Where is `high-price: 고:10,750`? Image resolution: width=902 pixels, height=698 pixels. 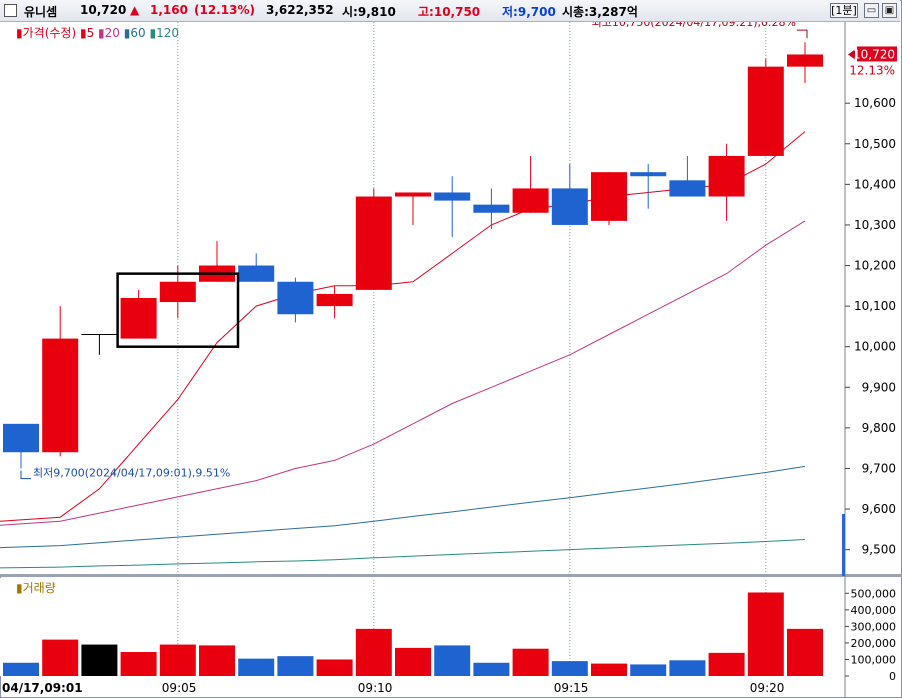 high-price: 고:10,750 is located at coordinates (449, 12).